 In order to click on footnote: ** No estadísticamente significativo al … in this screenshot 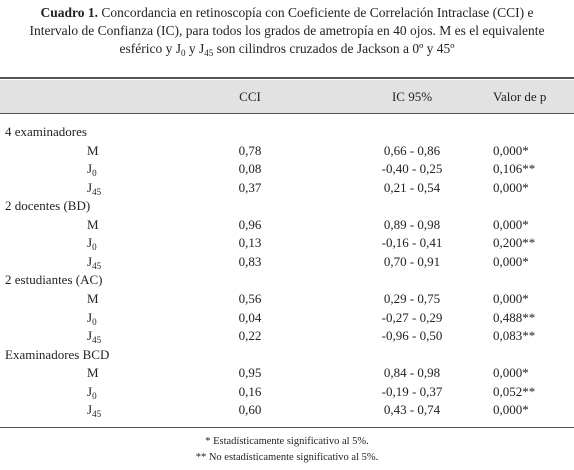, I will do `click(287, 457)`.